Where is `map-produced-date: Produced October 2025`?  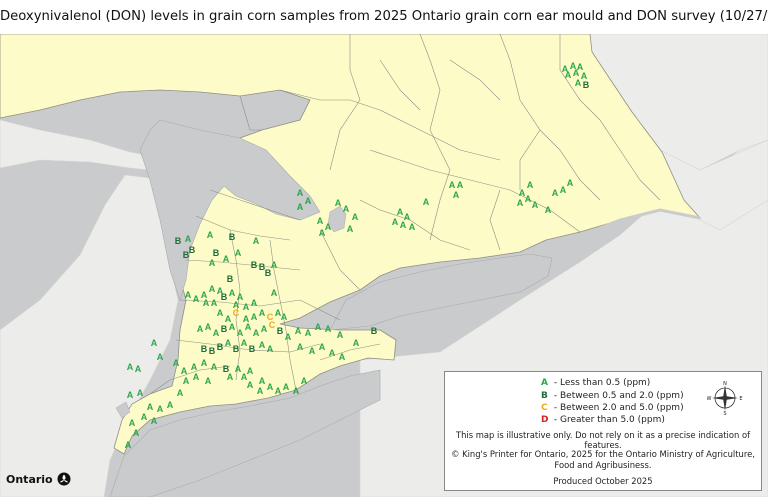 map-produced-date: Produced October 2025 is located at coordinates (603, 481).